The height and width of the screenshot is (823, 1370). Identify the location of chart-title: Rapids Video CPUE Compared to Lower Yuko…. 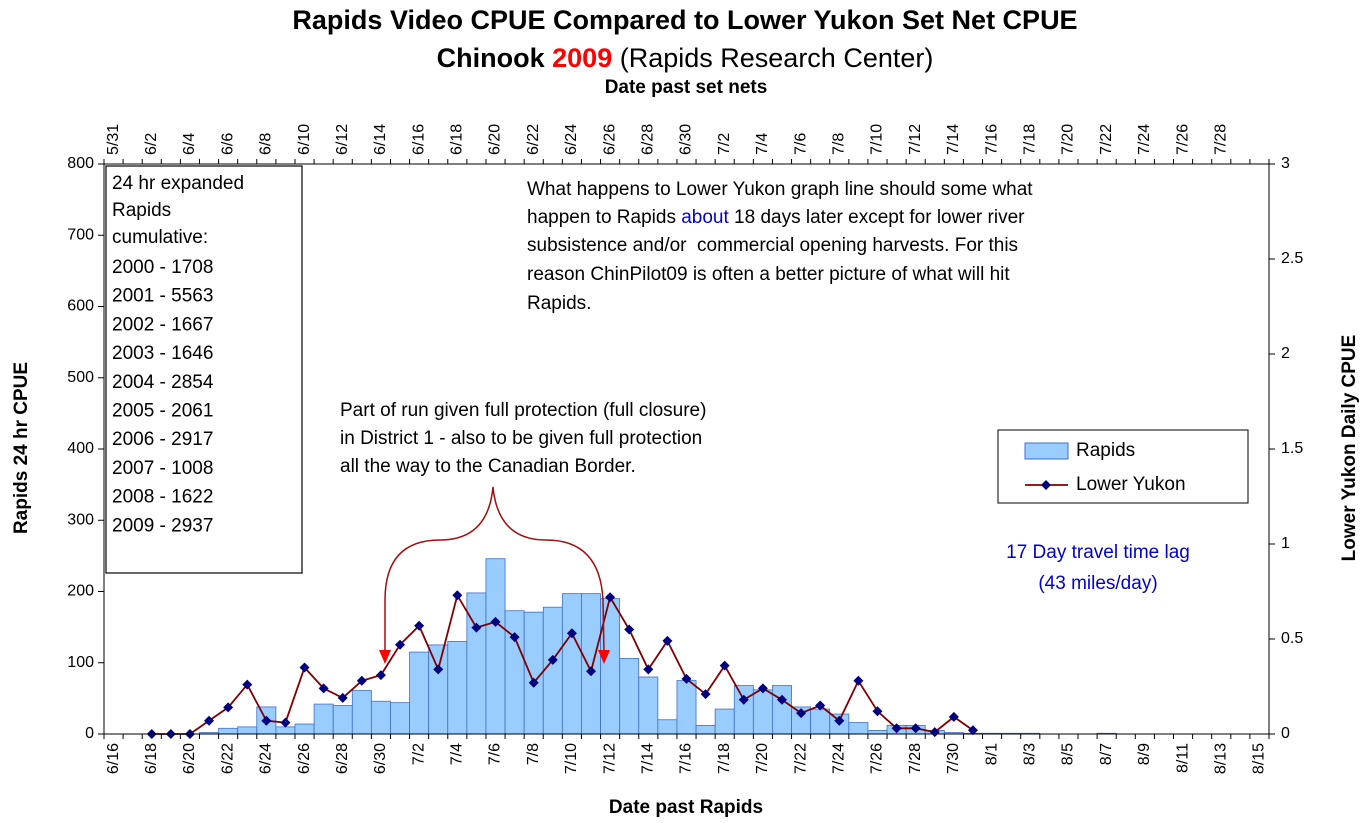
(684, 20).